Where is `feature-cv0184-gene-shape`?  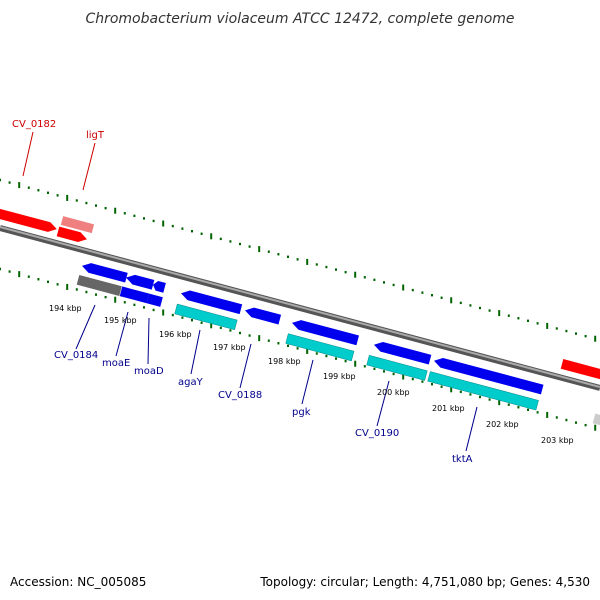 feature-cv0184-gene-shape is located at coordinates (99, 285).